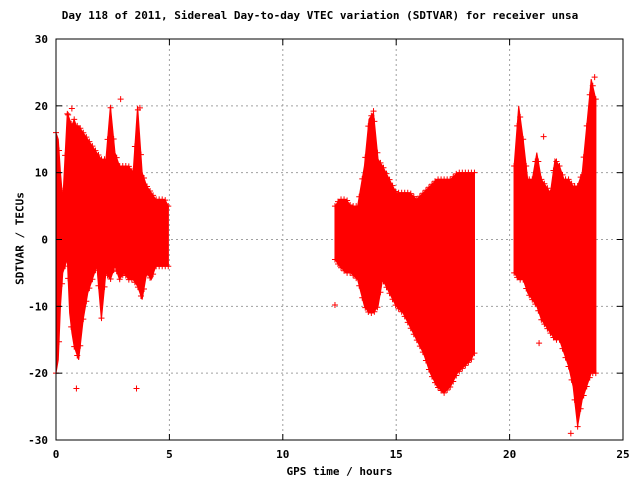  Describe the element at coordinates (396, 454) in the screenshot. I see `x-tick-label: 15` at that location.